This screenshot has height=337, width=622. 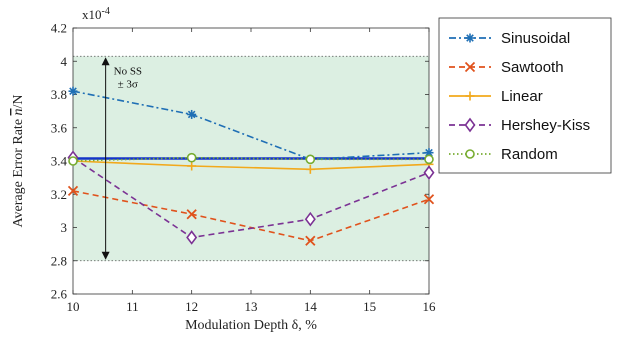 I want to click on legend-entry: Sawtooth, so click(x=506, y=67).